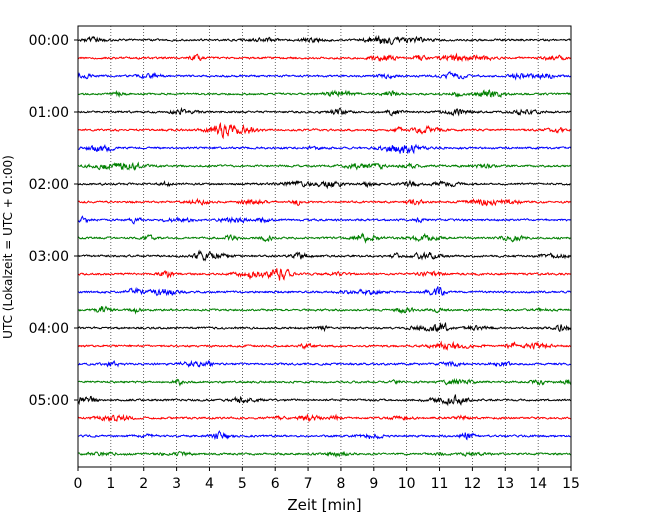 This screenshot has width=650, height=520. Describe the element at coordinates (49, 401) in the screenshot. I see `y-tick-label: 05:00` at that location.